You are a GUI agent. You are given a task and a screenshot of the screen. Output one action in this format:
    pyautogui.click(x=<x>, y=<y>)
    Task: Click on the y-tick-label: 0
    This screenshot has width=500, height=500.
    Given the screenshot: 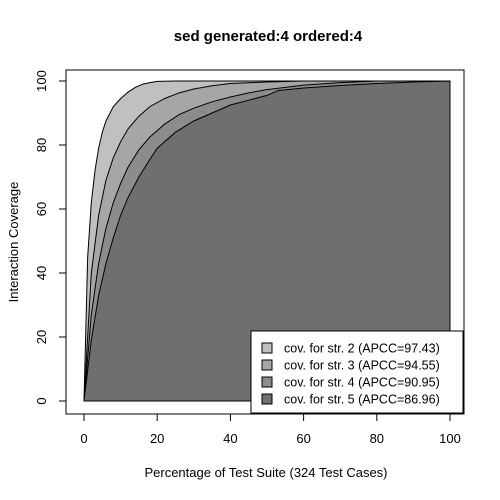 What is the action you would take?
    pyautogui.click(x=41, y=400)
    